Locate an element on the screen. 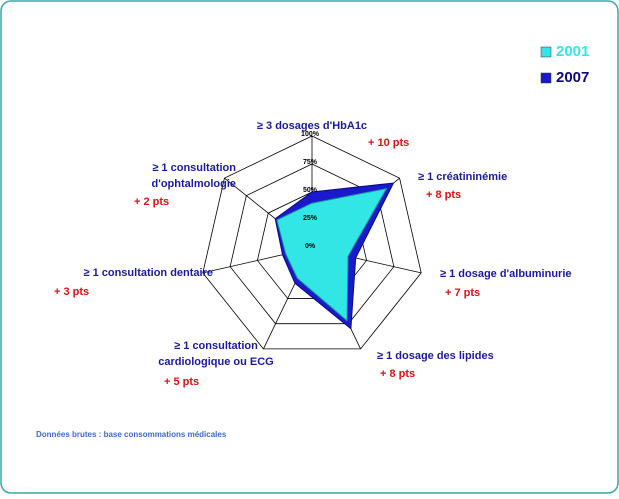 The width and height of the screenshot is (619, 499). r-tick-label: 50% is located at coordinates (310, 190).